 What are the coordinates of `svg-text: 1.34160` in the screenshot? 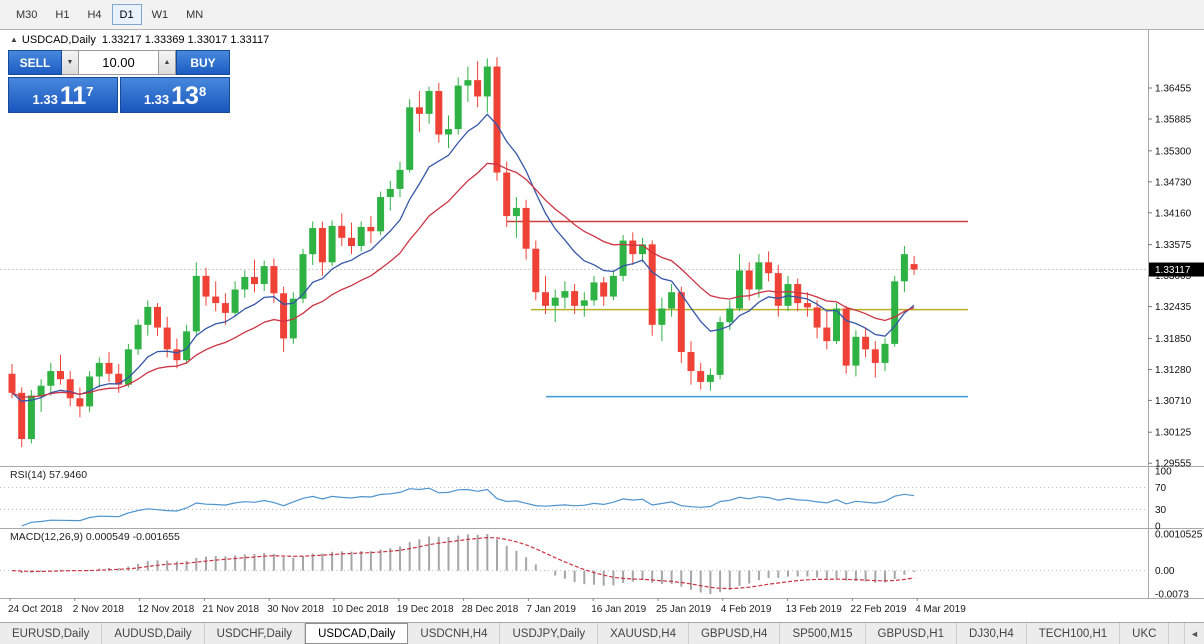 It's located at (1173, 213).